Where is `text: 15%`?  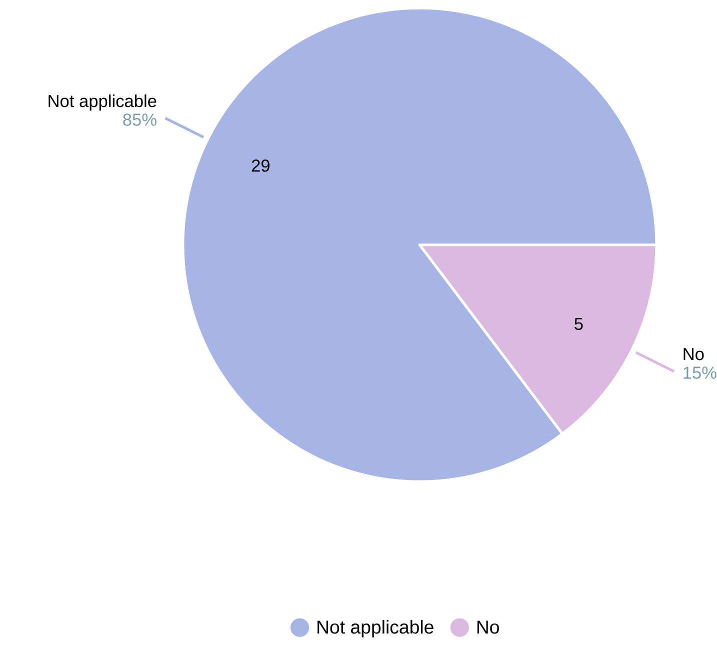 text: 15% is located at coordinates (700, 373).